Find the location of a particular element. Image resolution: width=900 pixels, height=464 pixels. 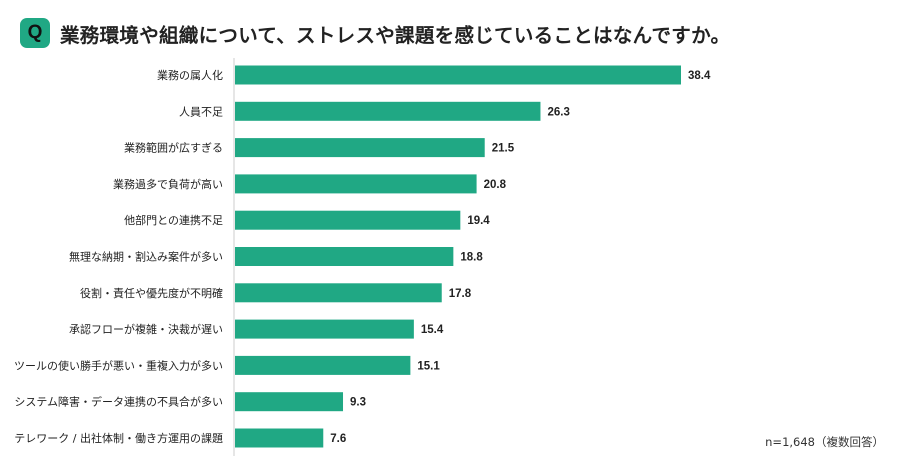

value-label: 9.3 is located at coordinates (358, 403).